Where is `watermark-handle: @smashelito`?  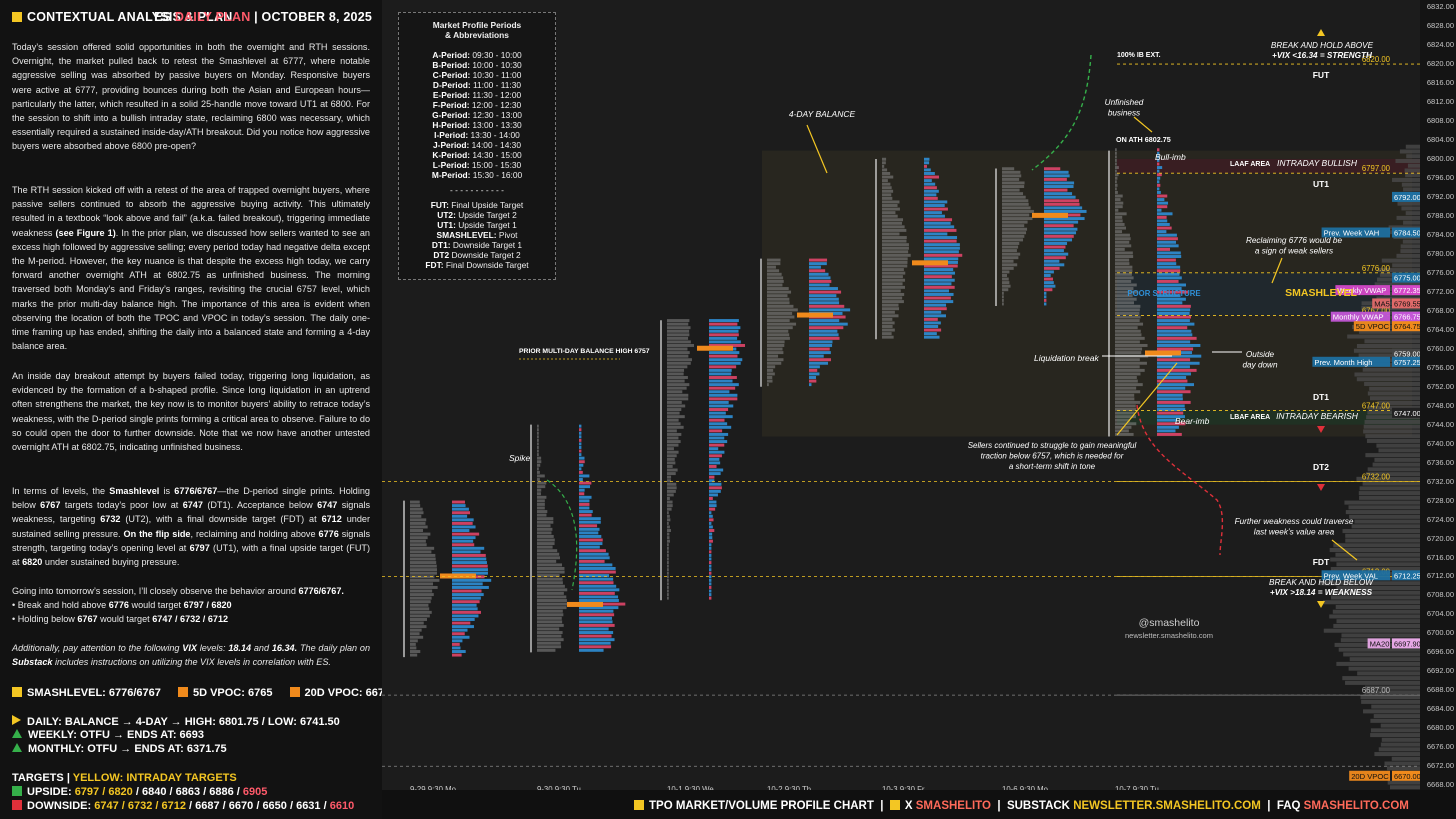
watermark-handle: @smashelito is located at coordinates (1169, 623).